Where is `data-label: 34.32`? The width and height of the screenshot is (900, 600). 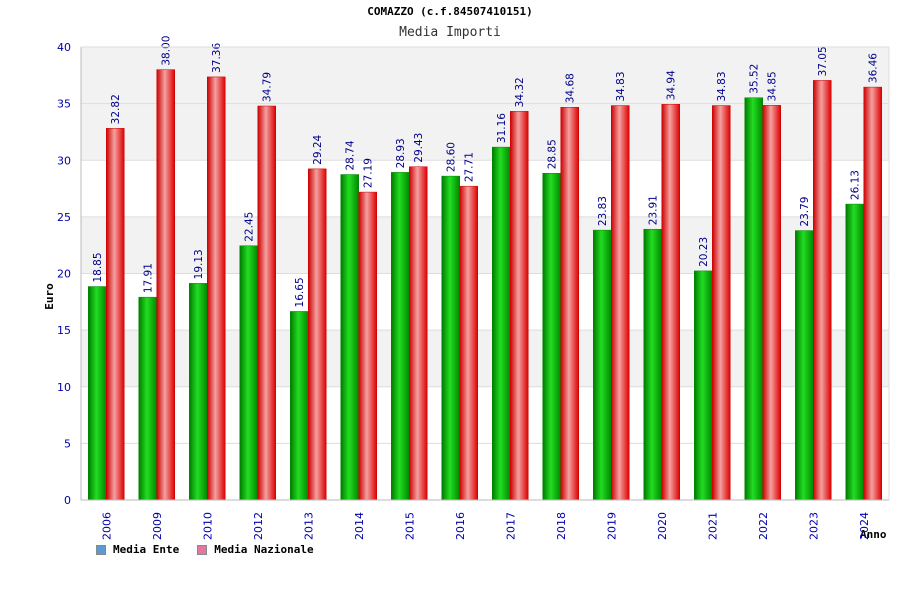
data-label: 34.32 is located at coordinates (520, 92).